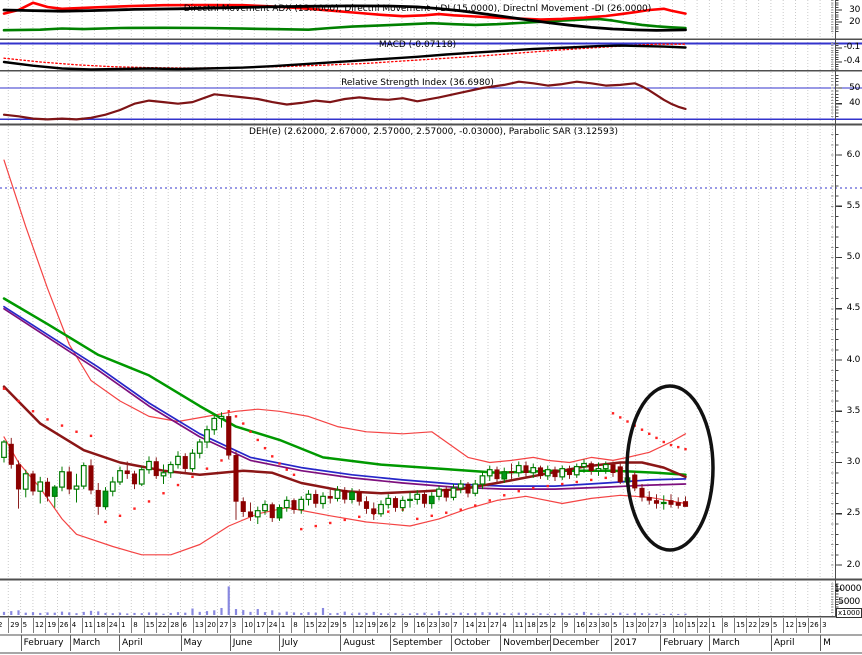 This screenshot has height=655, width=862. What do you see at coordinates (527, 643) in the screenshot?
I see `x-axis-month-label: November` at bounding box center [527, 643].